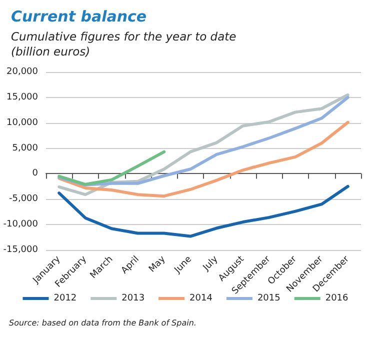 The height and width of the screenshot is (338, 371). What do you see at coordinates (65, 299) in the screenshot?
I see `legend-label: 2012` at bounding box center [65, 299].